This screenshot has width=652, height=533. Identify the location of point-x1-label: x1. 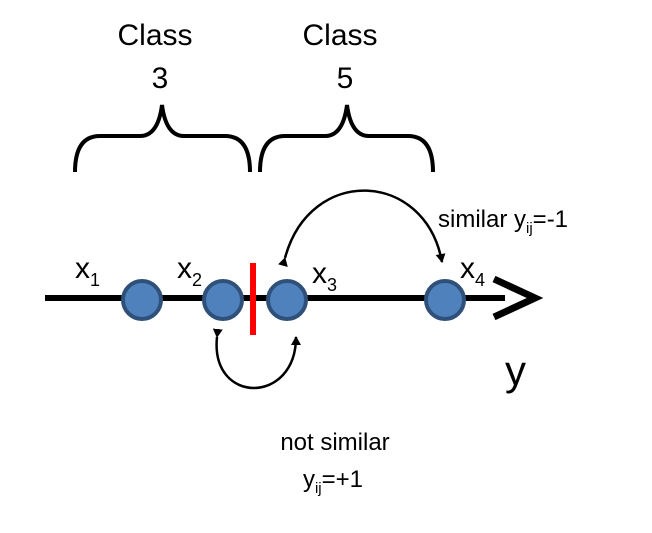
(87, 271).